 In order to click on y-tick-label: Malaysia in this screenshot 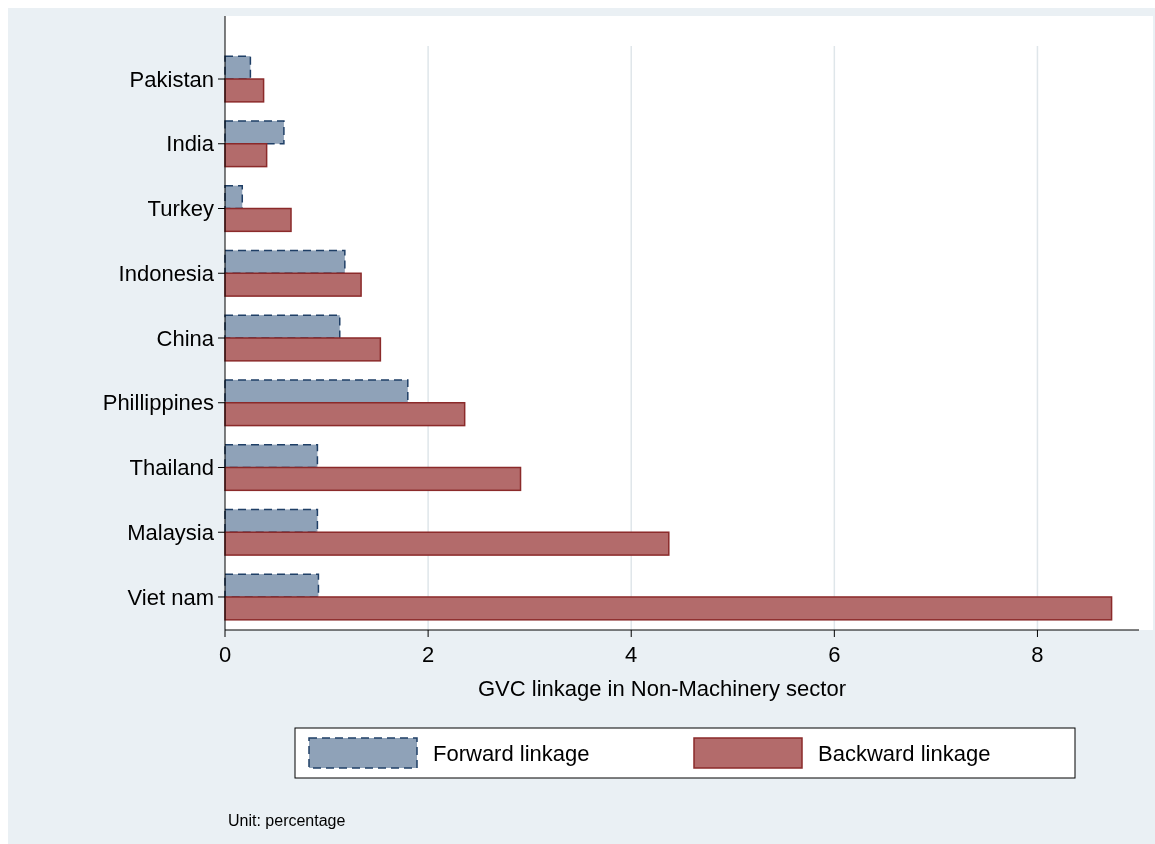, I will do `click(171, 532)`.